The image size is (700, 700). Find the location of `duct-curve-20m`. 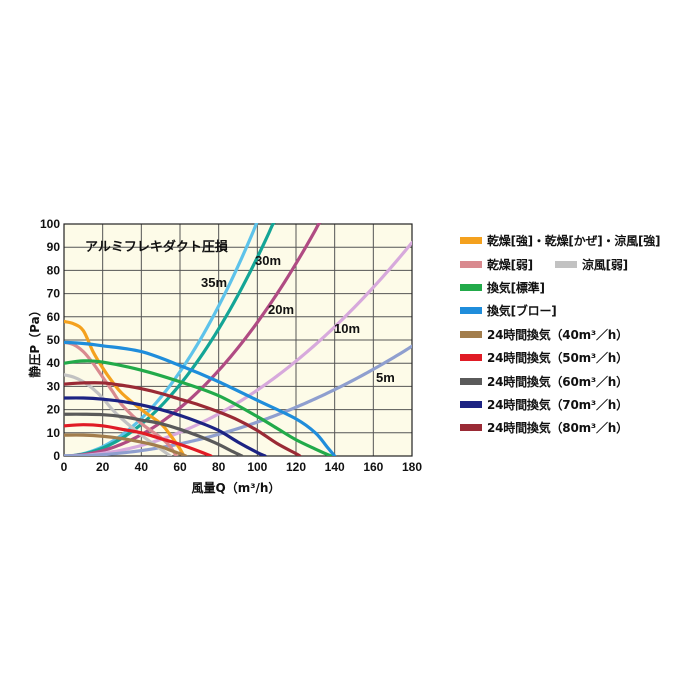

duct-curve-20m is located at coordinates (193, 339).